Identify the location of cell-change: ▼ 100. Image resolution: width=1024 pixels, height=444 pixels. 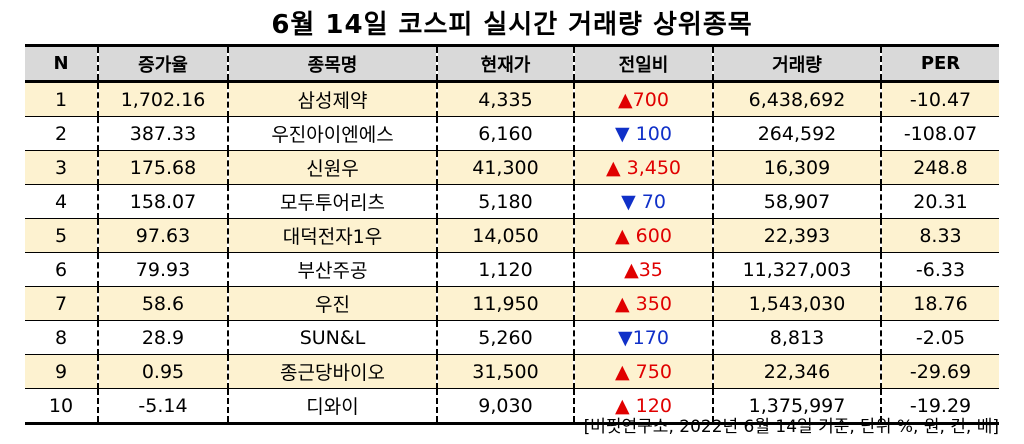
(643, 133).